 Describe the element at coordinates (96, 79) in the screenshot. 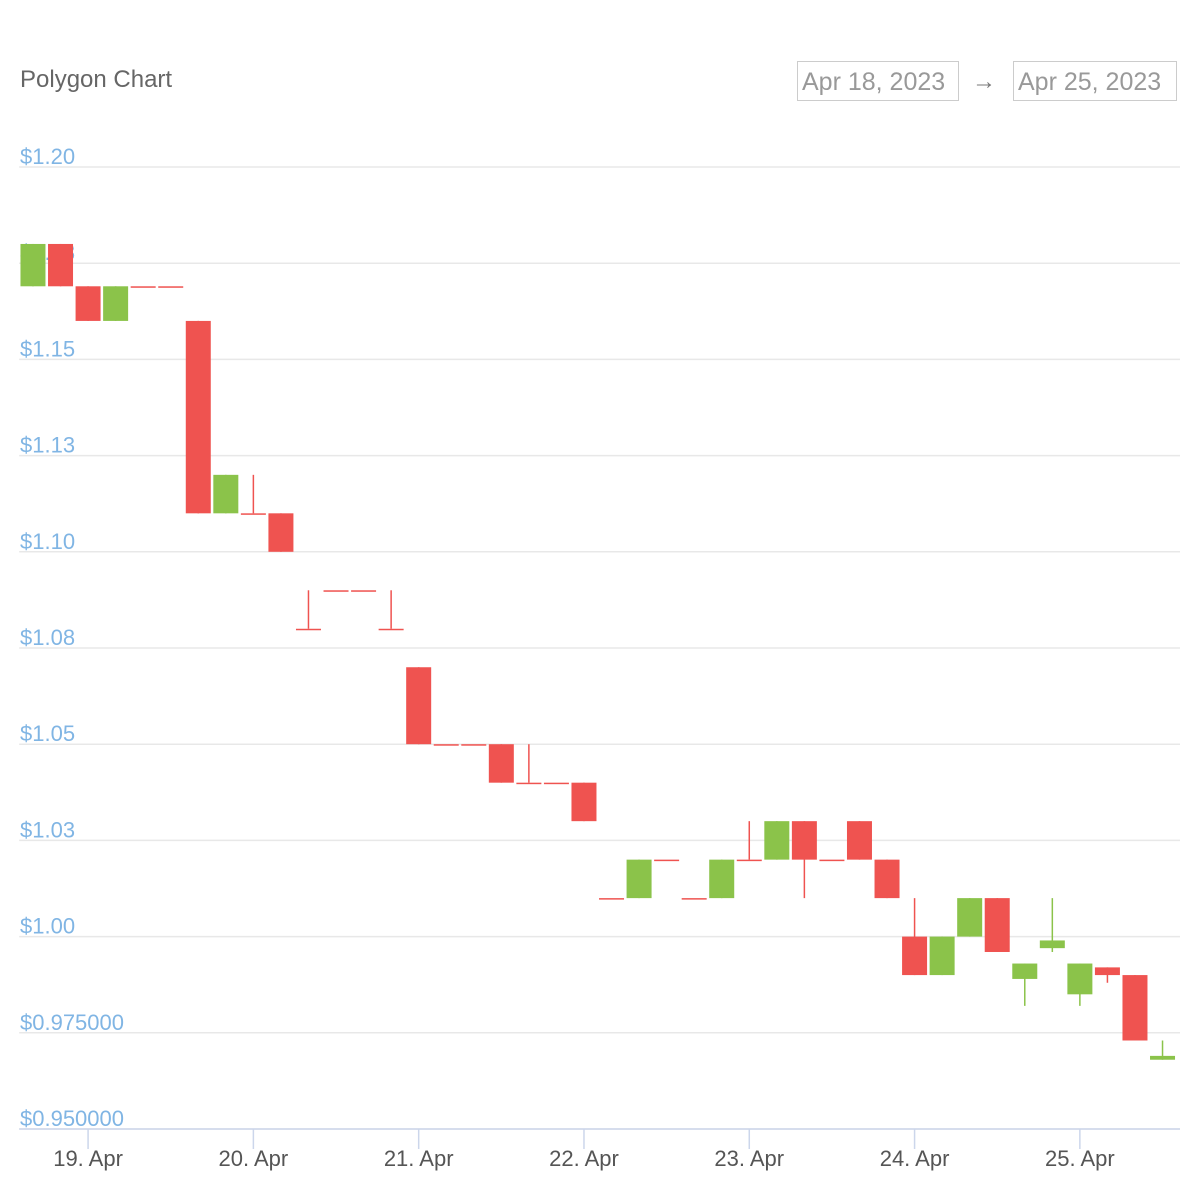

I see `chart-title: Polygon Chart` at that location.